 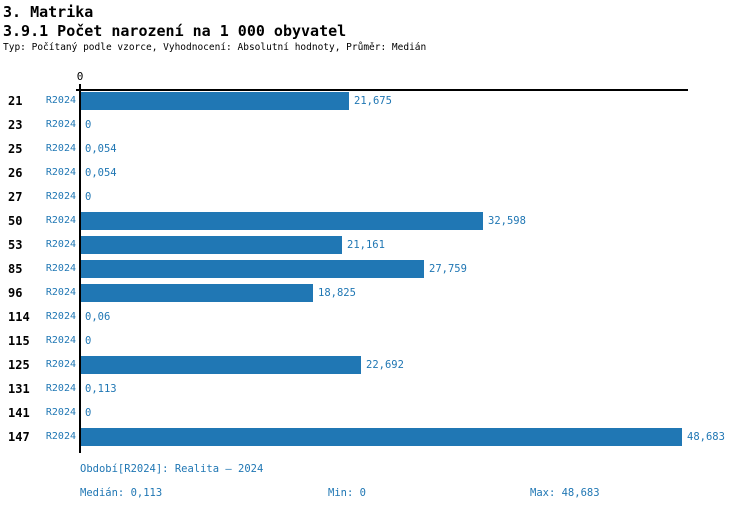 I want to click on chart-title: 3.9.1 Počet narození na 1 000 obyvatel, so click(x=175, y=31).